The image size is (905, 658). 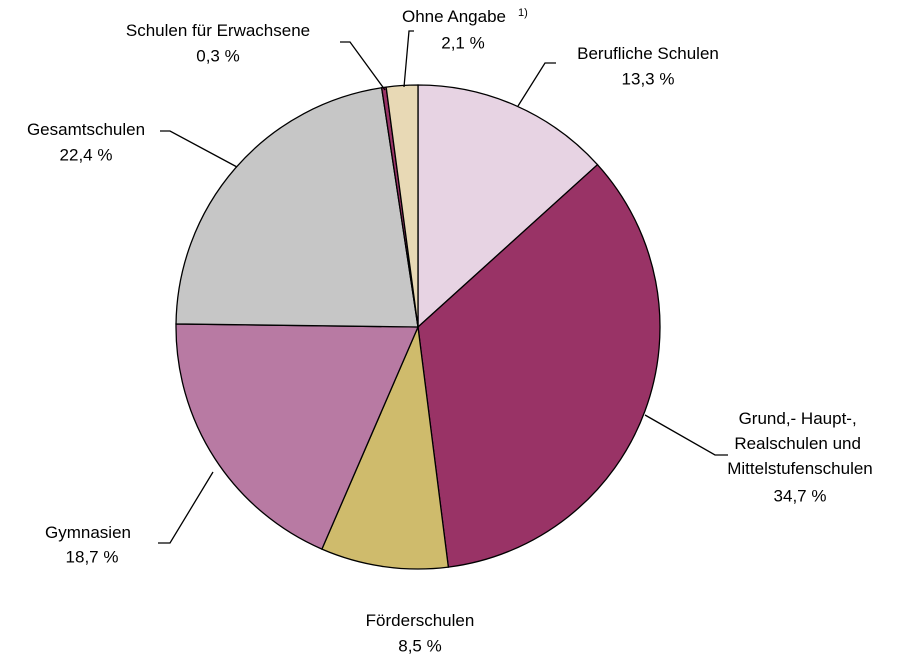 I want to click on value-label: 34,7 %, so click(x=800, y=495).